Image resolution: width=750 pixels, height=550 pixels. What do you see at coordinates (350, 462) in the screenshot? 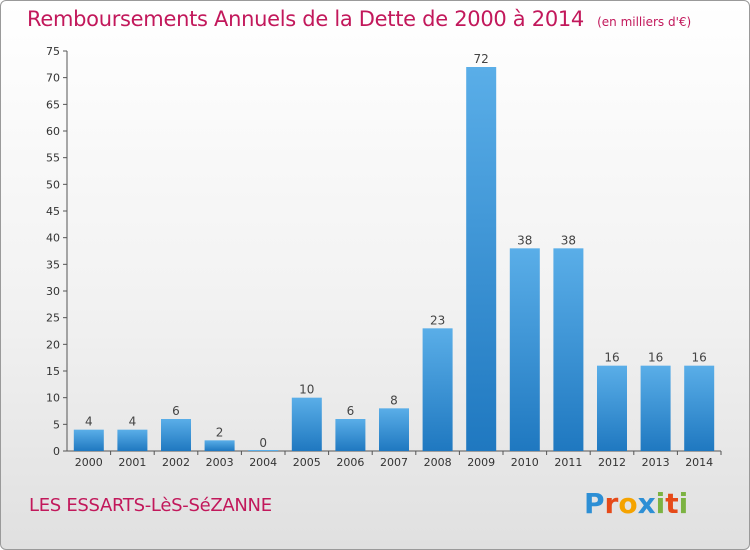
I see `x-tick-label: 2006` at bounding box center [350, 462].